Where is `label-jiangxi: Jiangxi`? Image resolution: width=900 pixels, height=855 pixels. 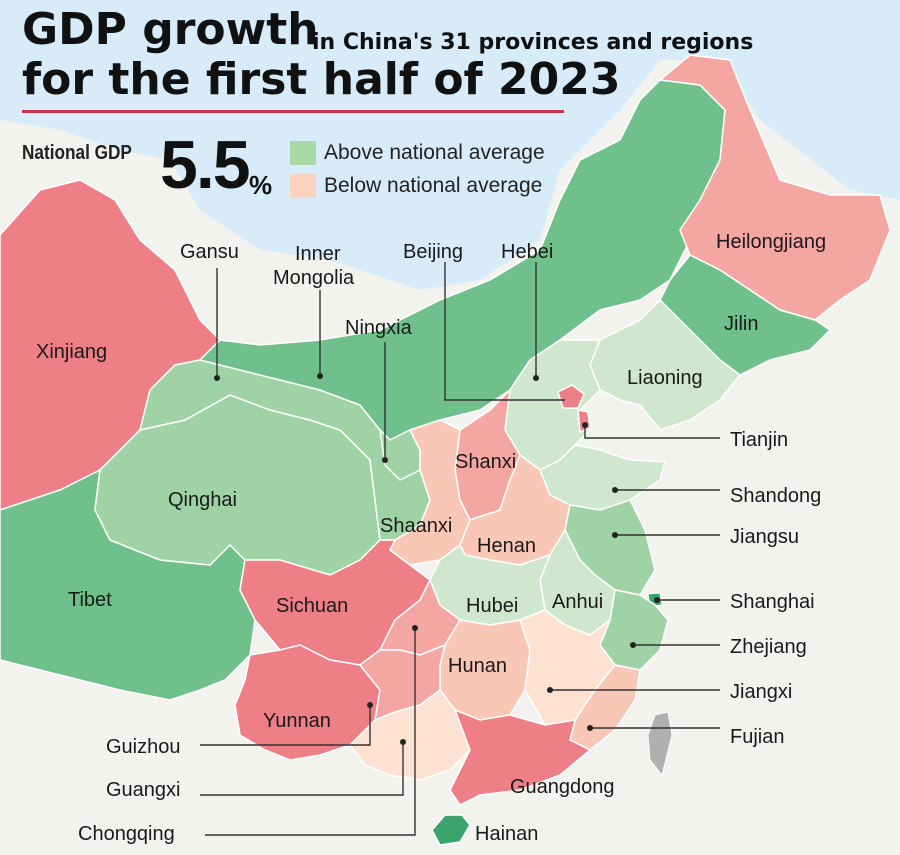 label-jiangxi: Jiangxi is located at coordinates (761, 692).